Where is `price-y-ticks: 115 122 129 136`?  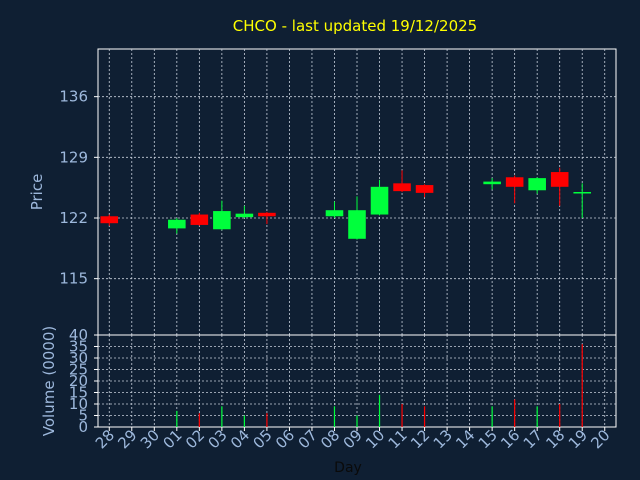
price-y-ticks: 115 122 129 136 is located at coordinates (78, 188).